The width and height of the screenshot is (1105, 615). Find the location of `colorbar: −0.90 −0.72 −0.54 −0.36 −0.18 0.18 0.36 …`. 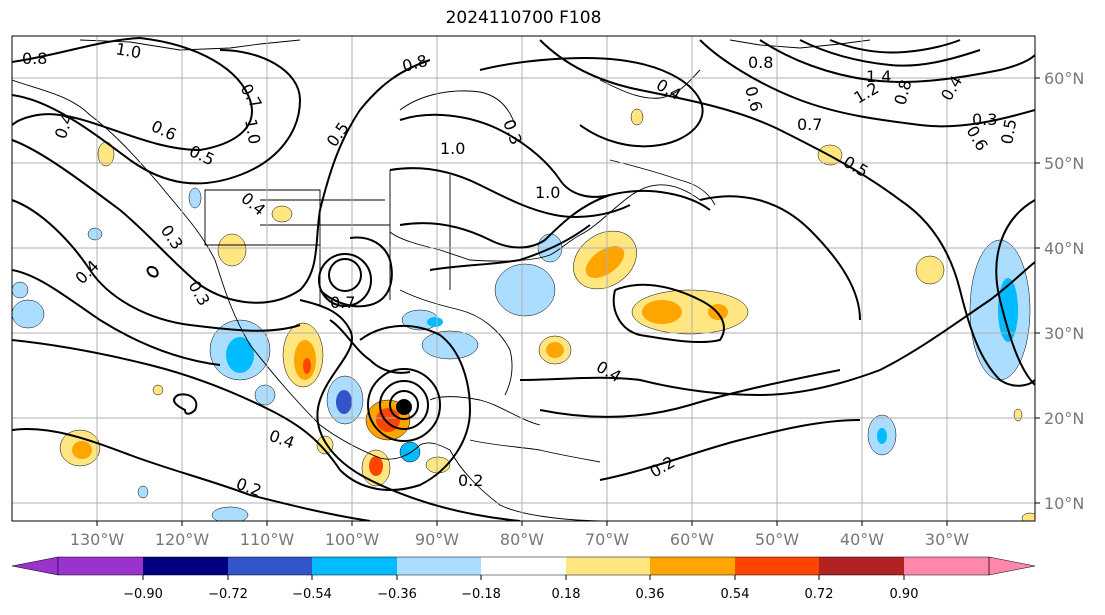

colorbar: −0.90 −0.72 −0.54 −0.36 −0.18 0.18 0.36 … is located at coordinates (523, 579).